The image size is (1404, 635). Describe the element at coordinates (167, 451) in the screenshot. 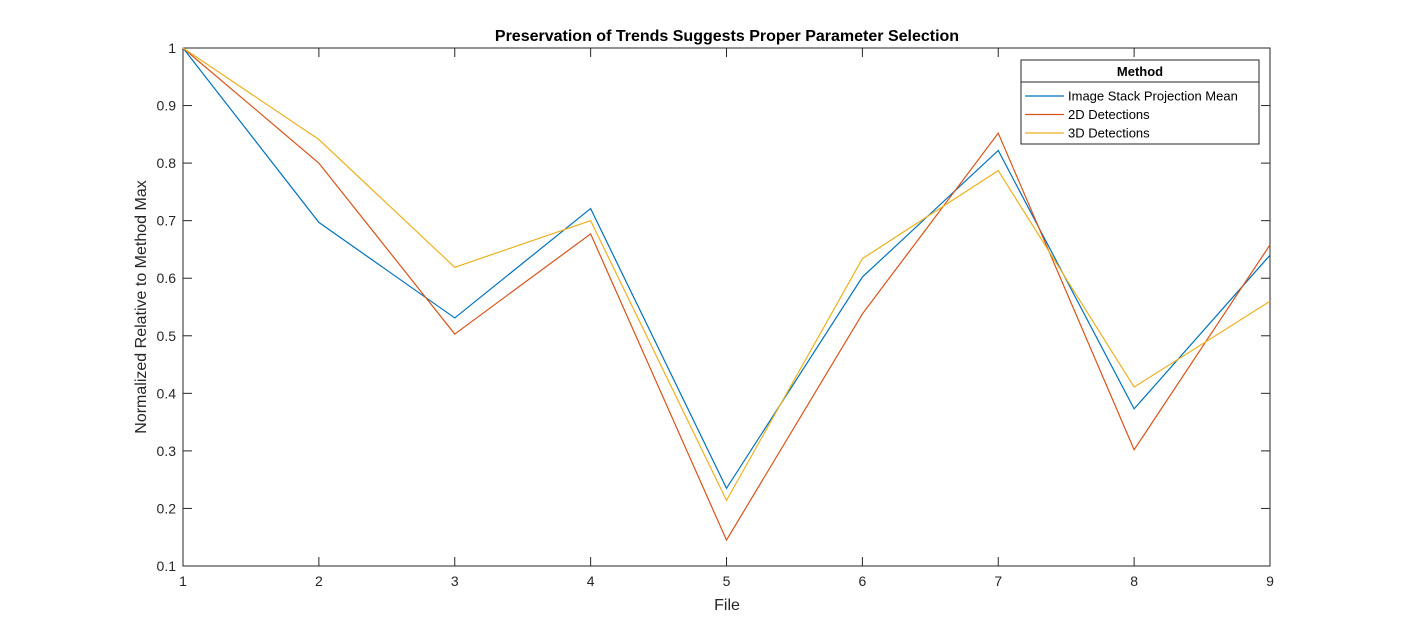

I see `y-tick-label: 0.3` at that location.